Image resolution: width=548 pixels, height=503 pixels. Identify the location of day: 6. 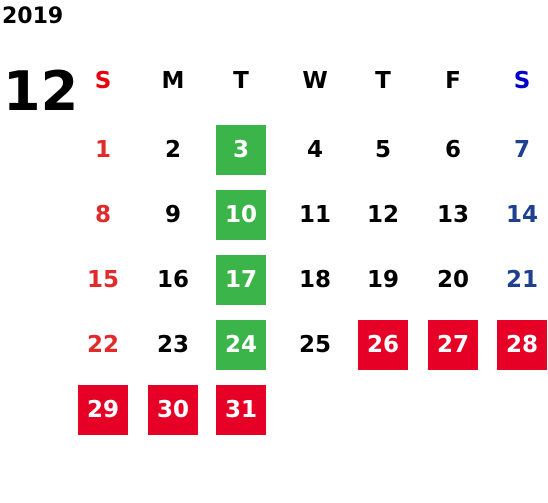
(452, 150).